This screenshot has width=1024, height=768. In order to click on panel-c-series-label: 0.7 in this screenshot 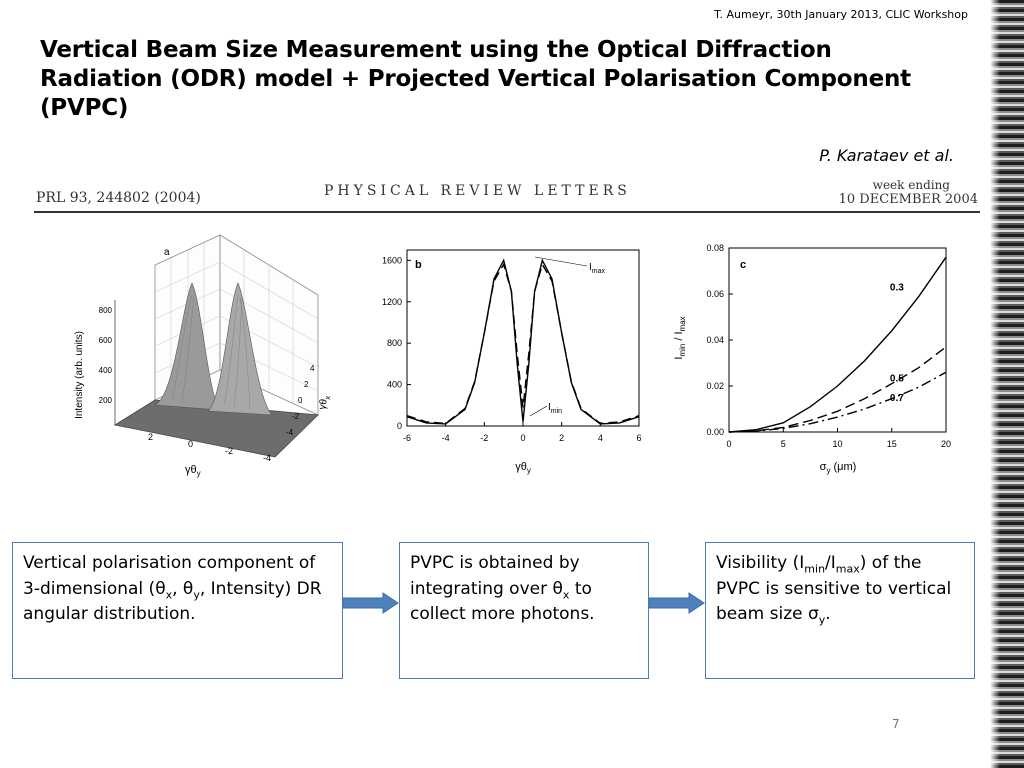, I will do `click(897, 398)`.